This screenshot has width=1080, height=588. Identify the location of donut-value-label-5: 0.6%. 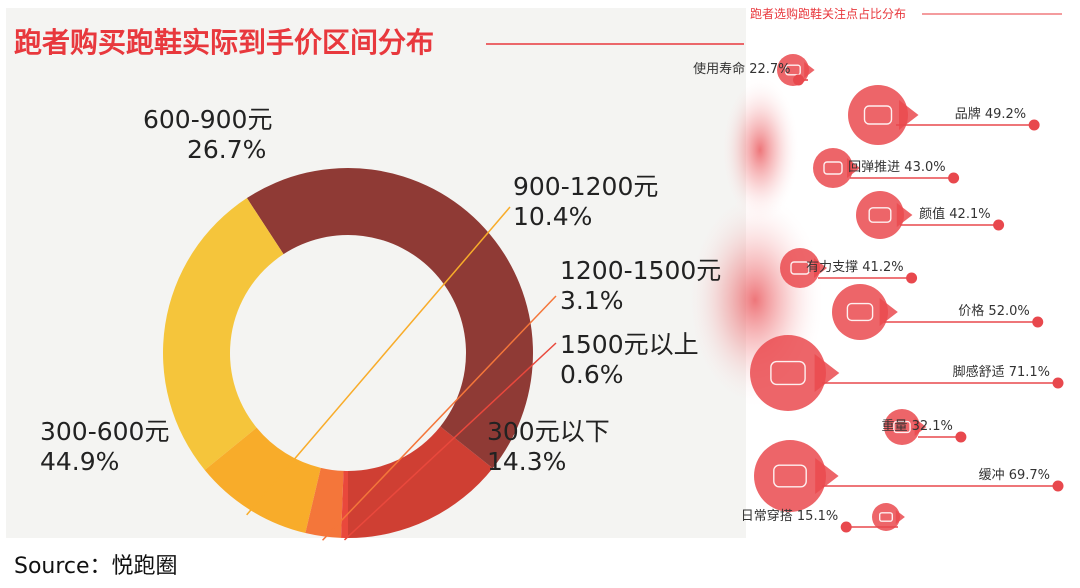
(592, 374).